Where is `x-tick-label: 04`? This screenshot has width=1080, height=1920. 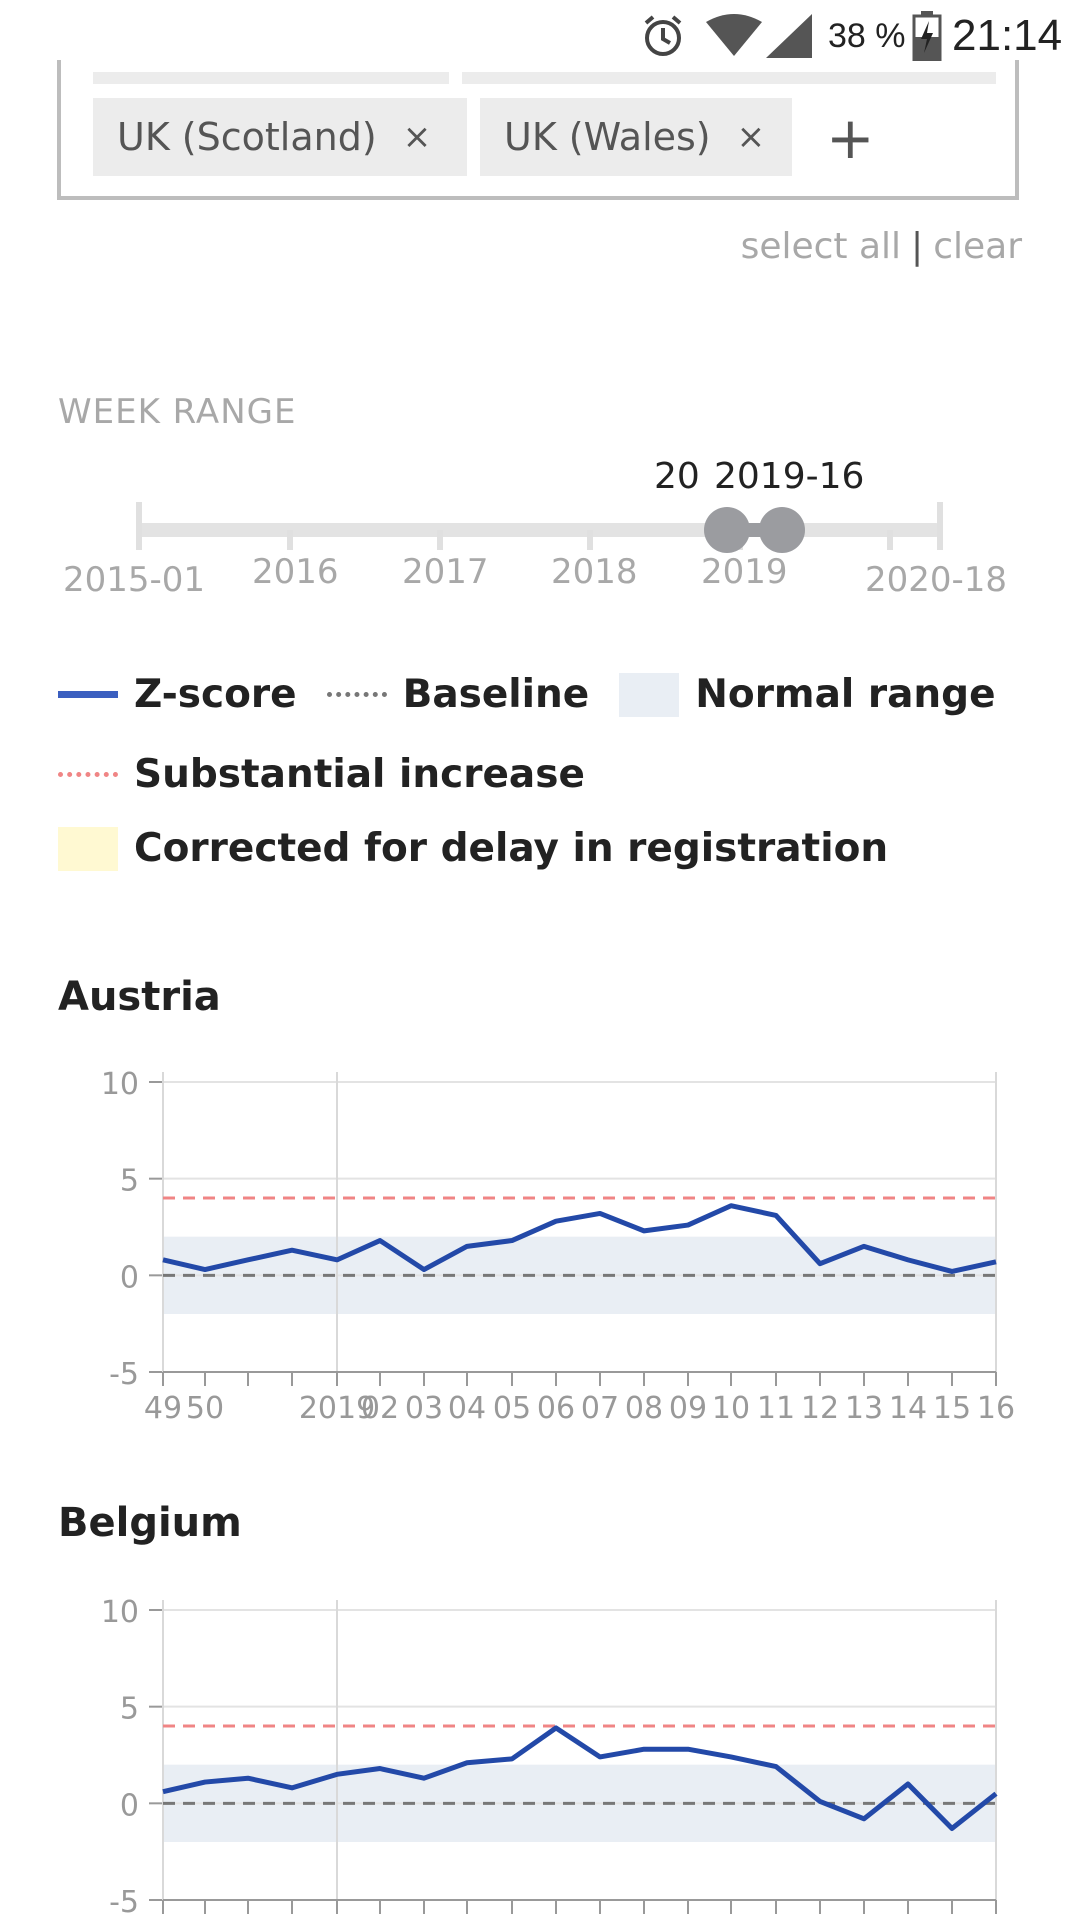
x-tick-label: 04 is located at coordinates (467, 1408).